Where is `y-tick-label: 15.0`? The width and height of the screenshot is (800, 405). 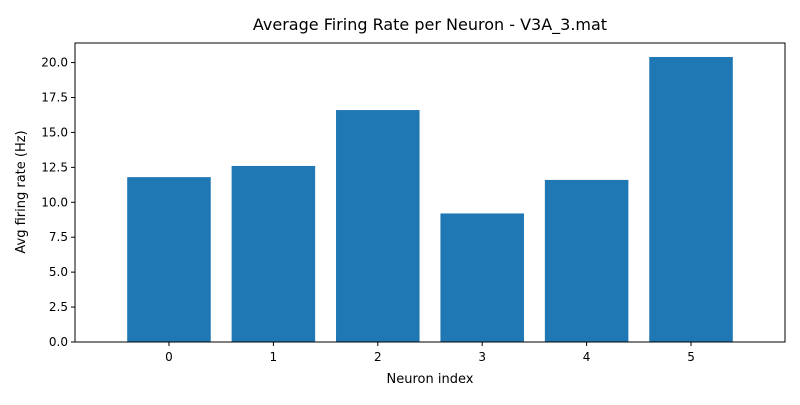 y-tick-label: 15.0 is located at coordinates (54, 132).